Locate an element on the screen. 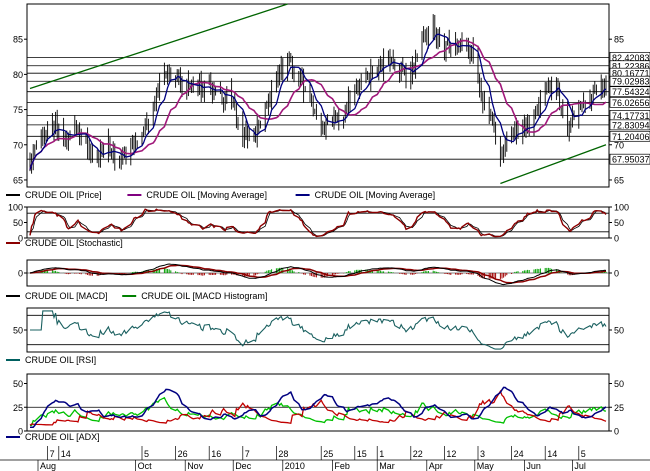  price-left-label: 65 is located at coordinates (18, 180).